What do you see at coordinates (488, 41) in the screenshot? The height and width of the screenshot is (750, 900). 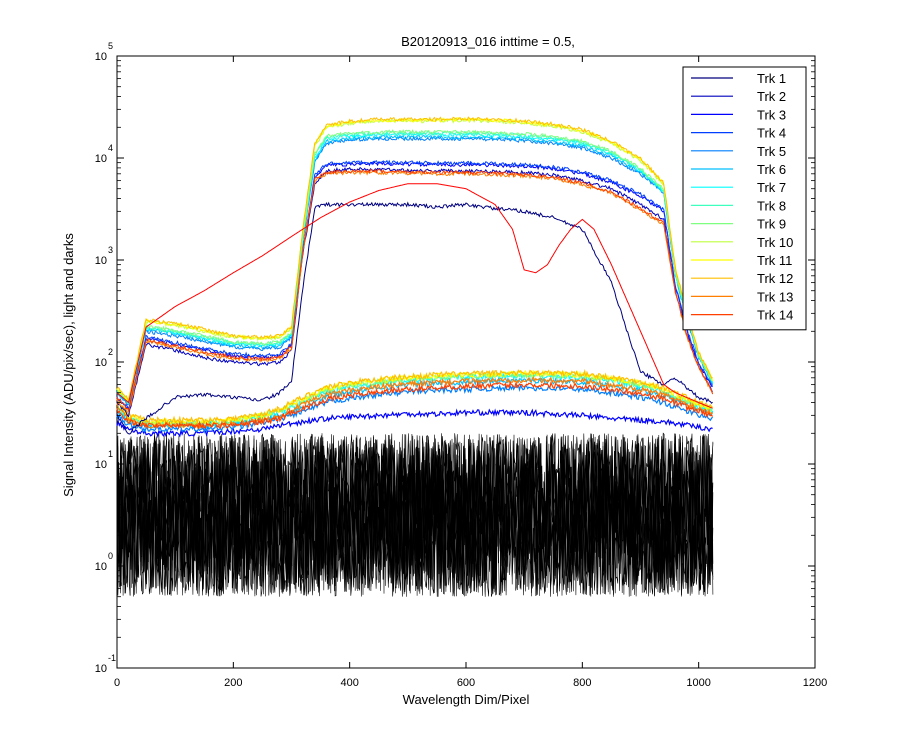 I see `chart-title: B20120913_016 inttime = 0.5,` at bounding box center [488, 41].